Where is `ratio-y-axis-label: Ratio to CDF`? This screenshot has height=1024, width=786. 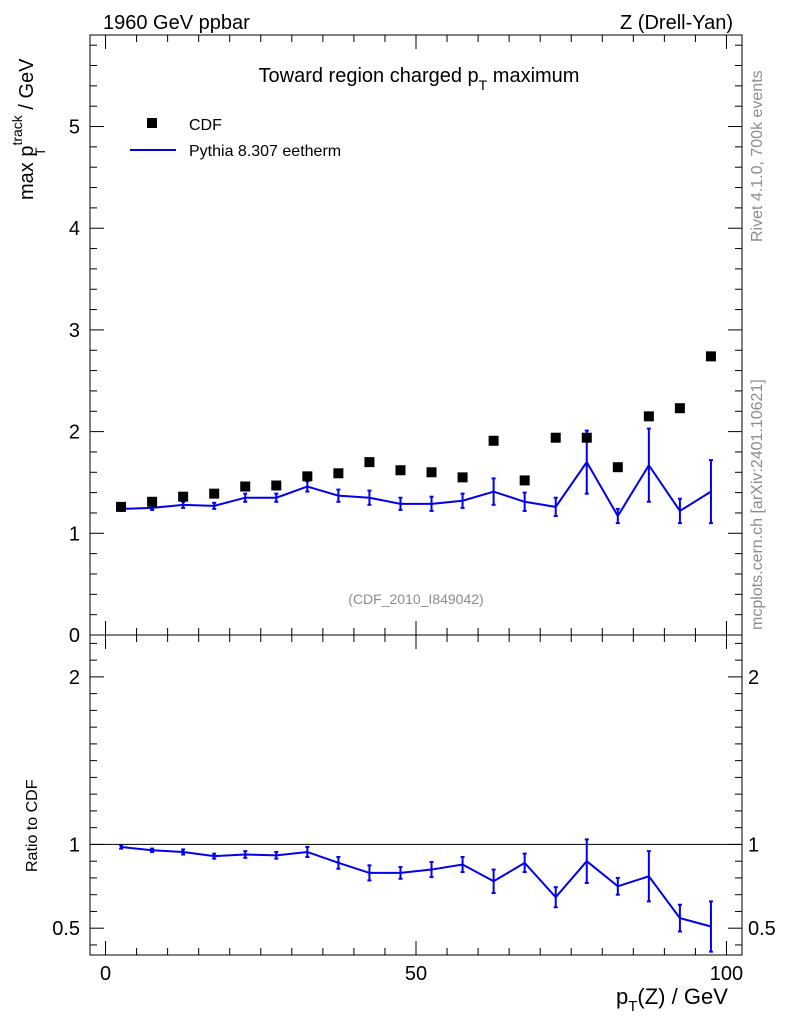 ratio-y-axis-label: Ratio to CDF is located at coordinates (32, 825).